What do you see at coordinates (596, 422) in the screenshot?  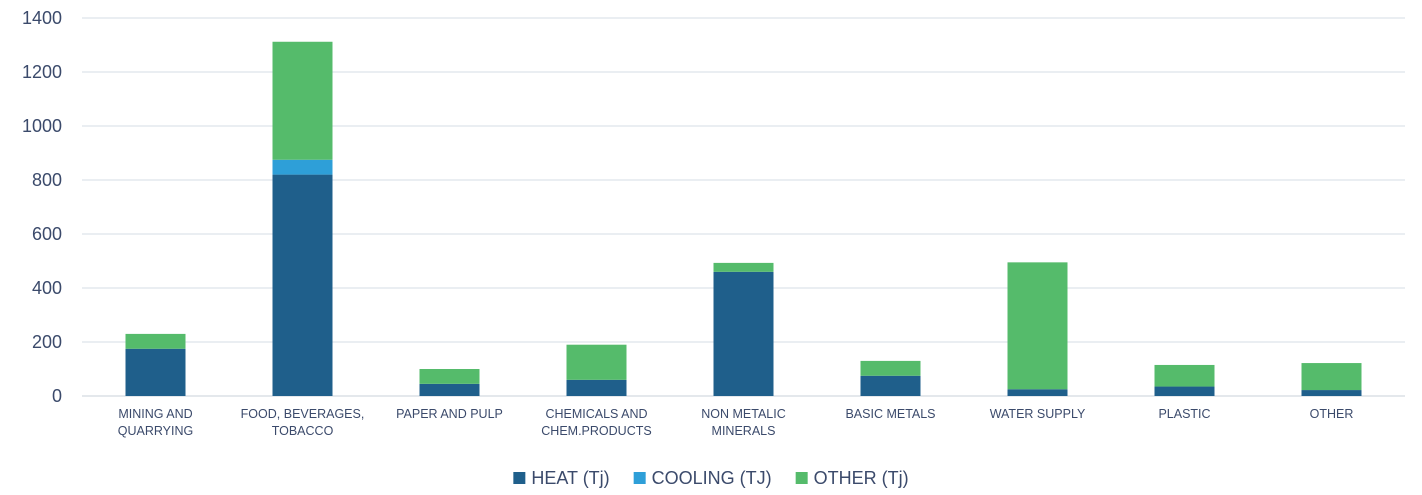 I see `x-tick-label: CHEMICALS AND CHEM.PRODUCTS` at bounding box center [596, 422].